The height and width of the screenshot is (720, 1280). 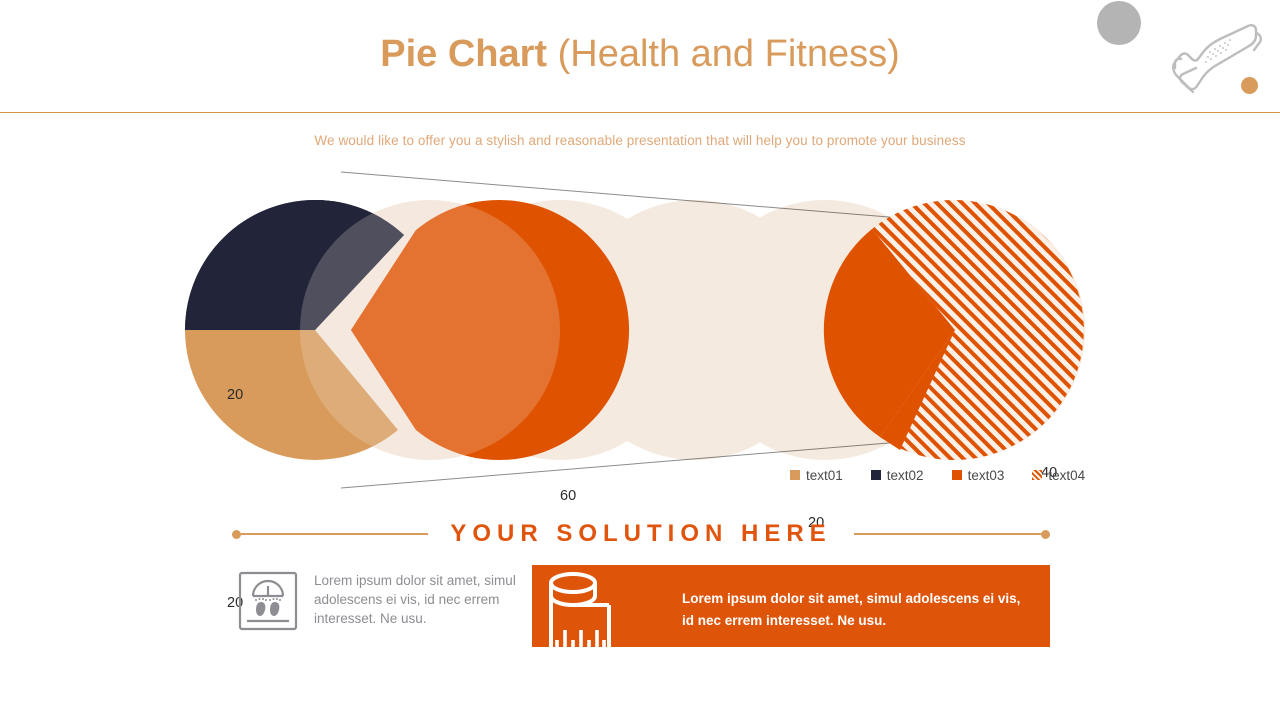 I want to click on solution-divider: YOUR SOLUTION HERE, so click(x=641, y=534).